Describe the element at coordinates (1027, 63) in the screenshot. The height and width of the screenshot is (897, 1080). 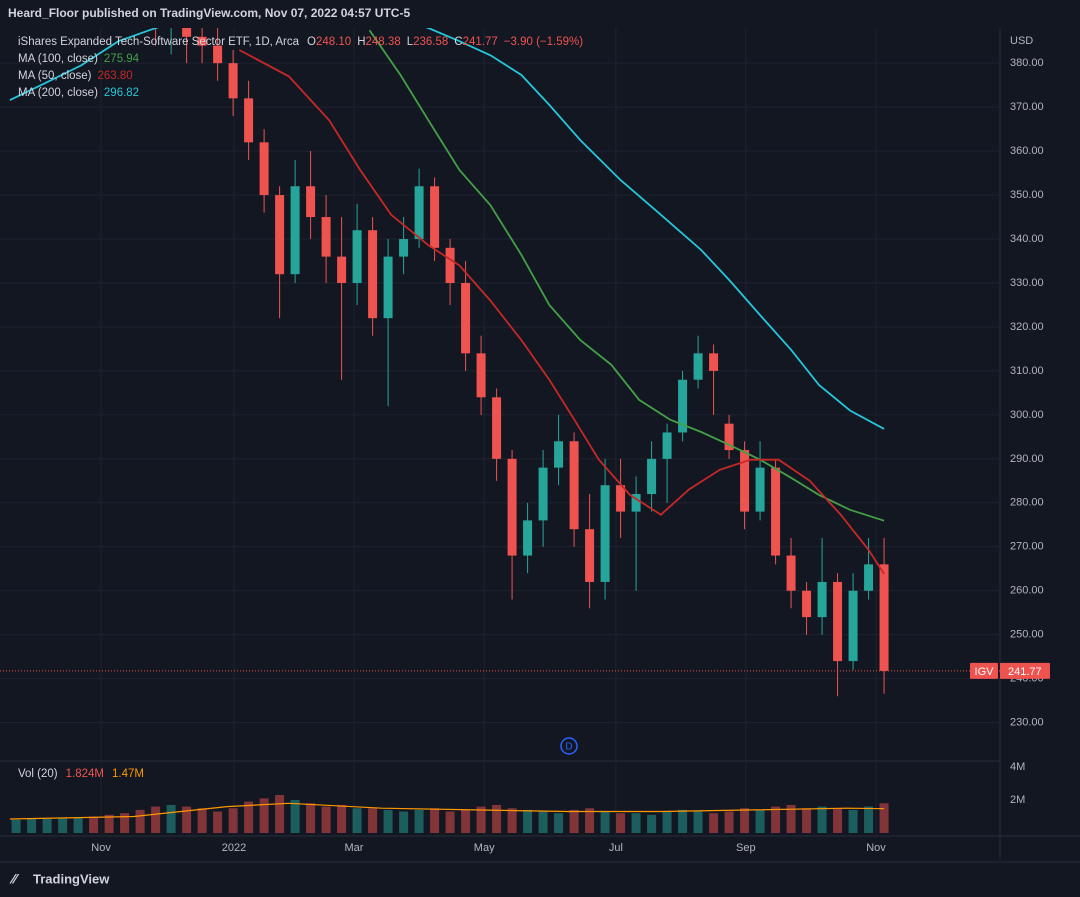
I see `y-tick-label: 380.00` at that location.